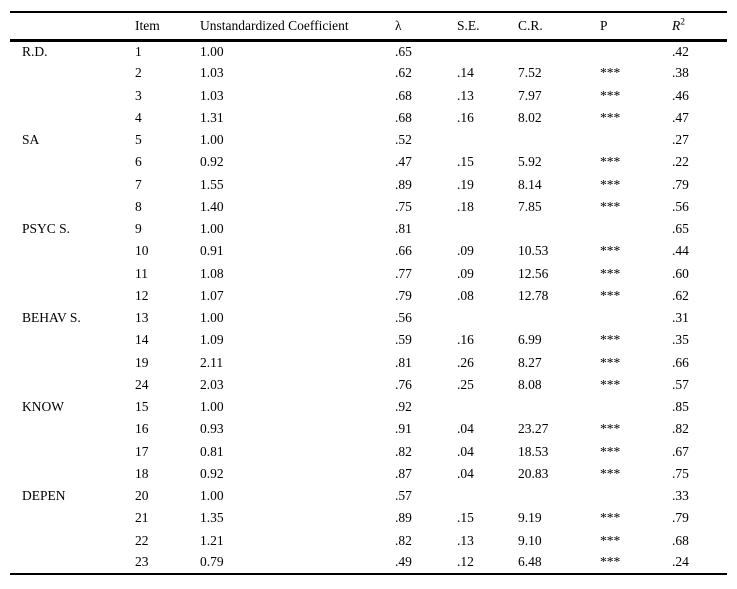  Describe the element at coordinates (680, 362) in the screenshot. I see `r2-cell: .66` at that location.